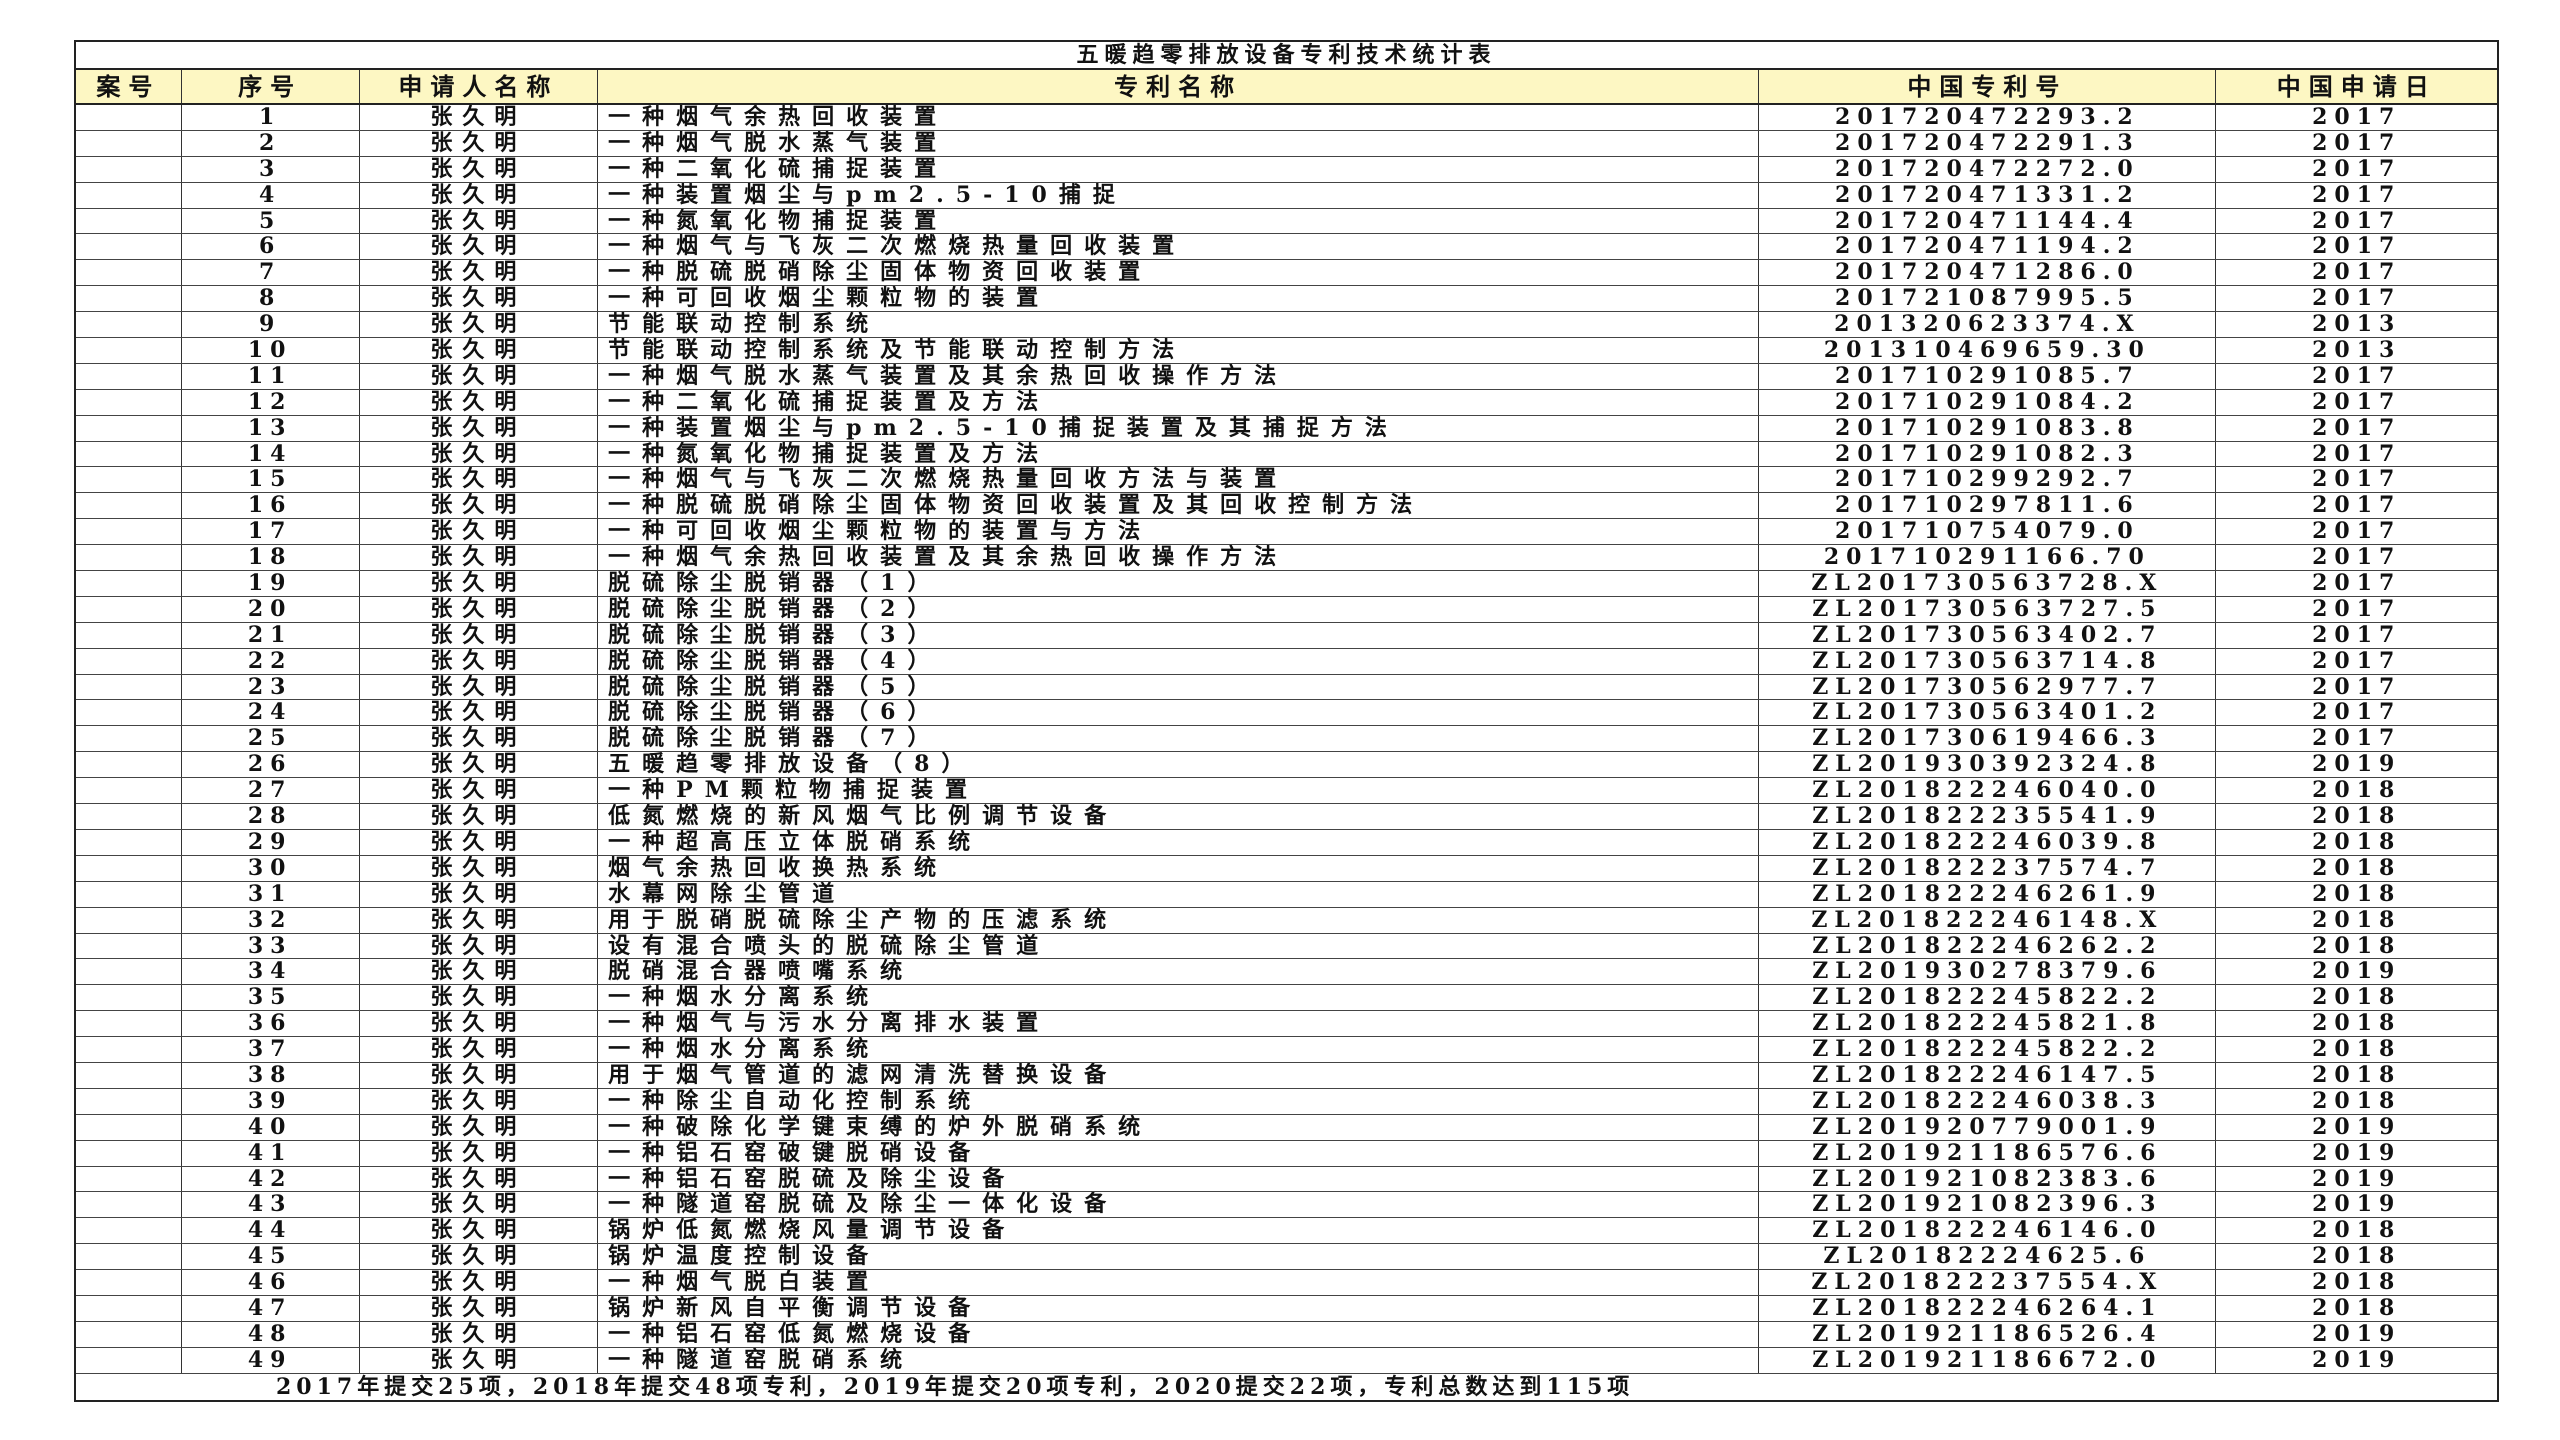 This screenshot has width=2560, height=1440. I want to click on header-filing-date: 中国申请日, so click(2356, 86).